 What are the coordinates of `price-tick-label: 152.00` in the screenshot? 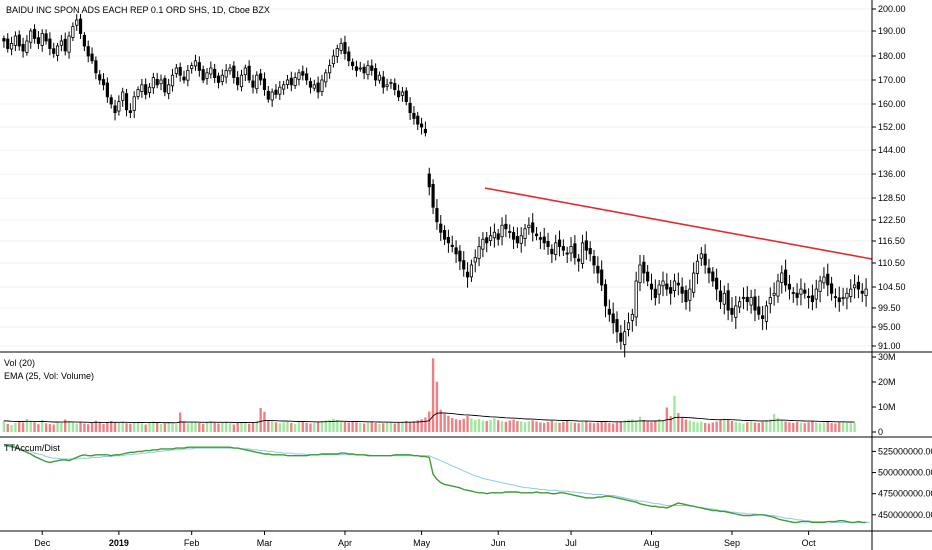 It's located at (892, 127).